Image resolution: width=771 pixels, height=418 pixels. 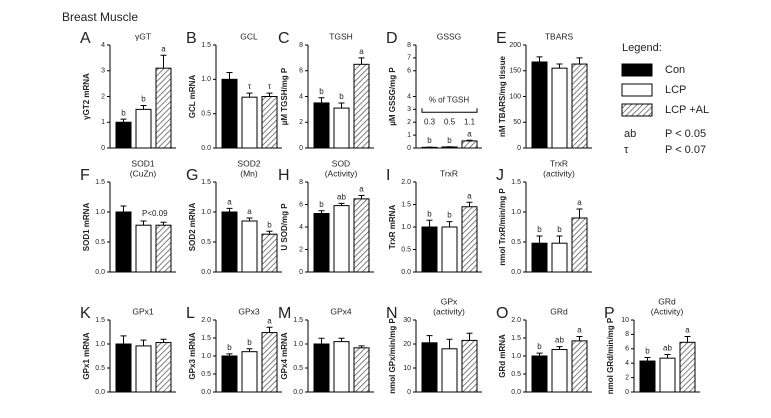 What do you see at coordinates (515, 71) in the screenshot?
I see `y-tick-label: 150` at bounding box center [515, 71].